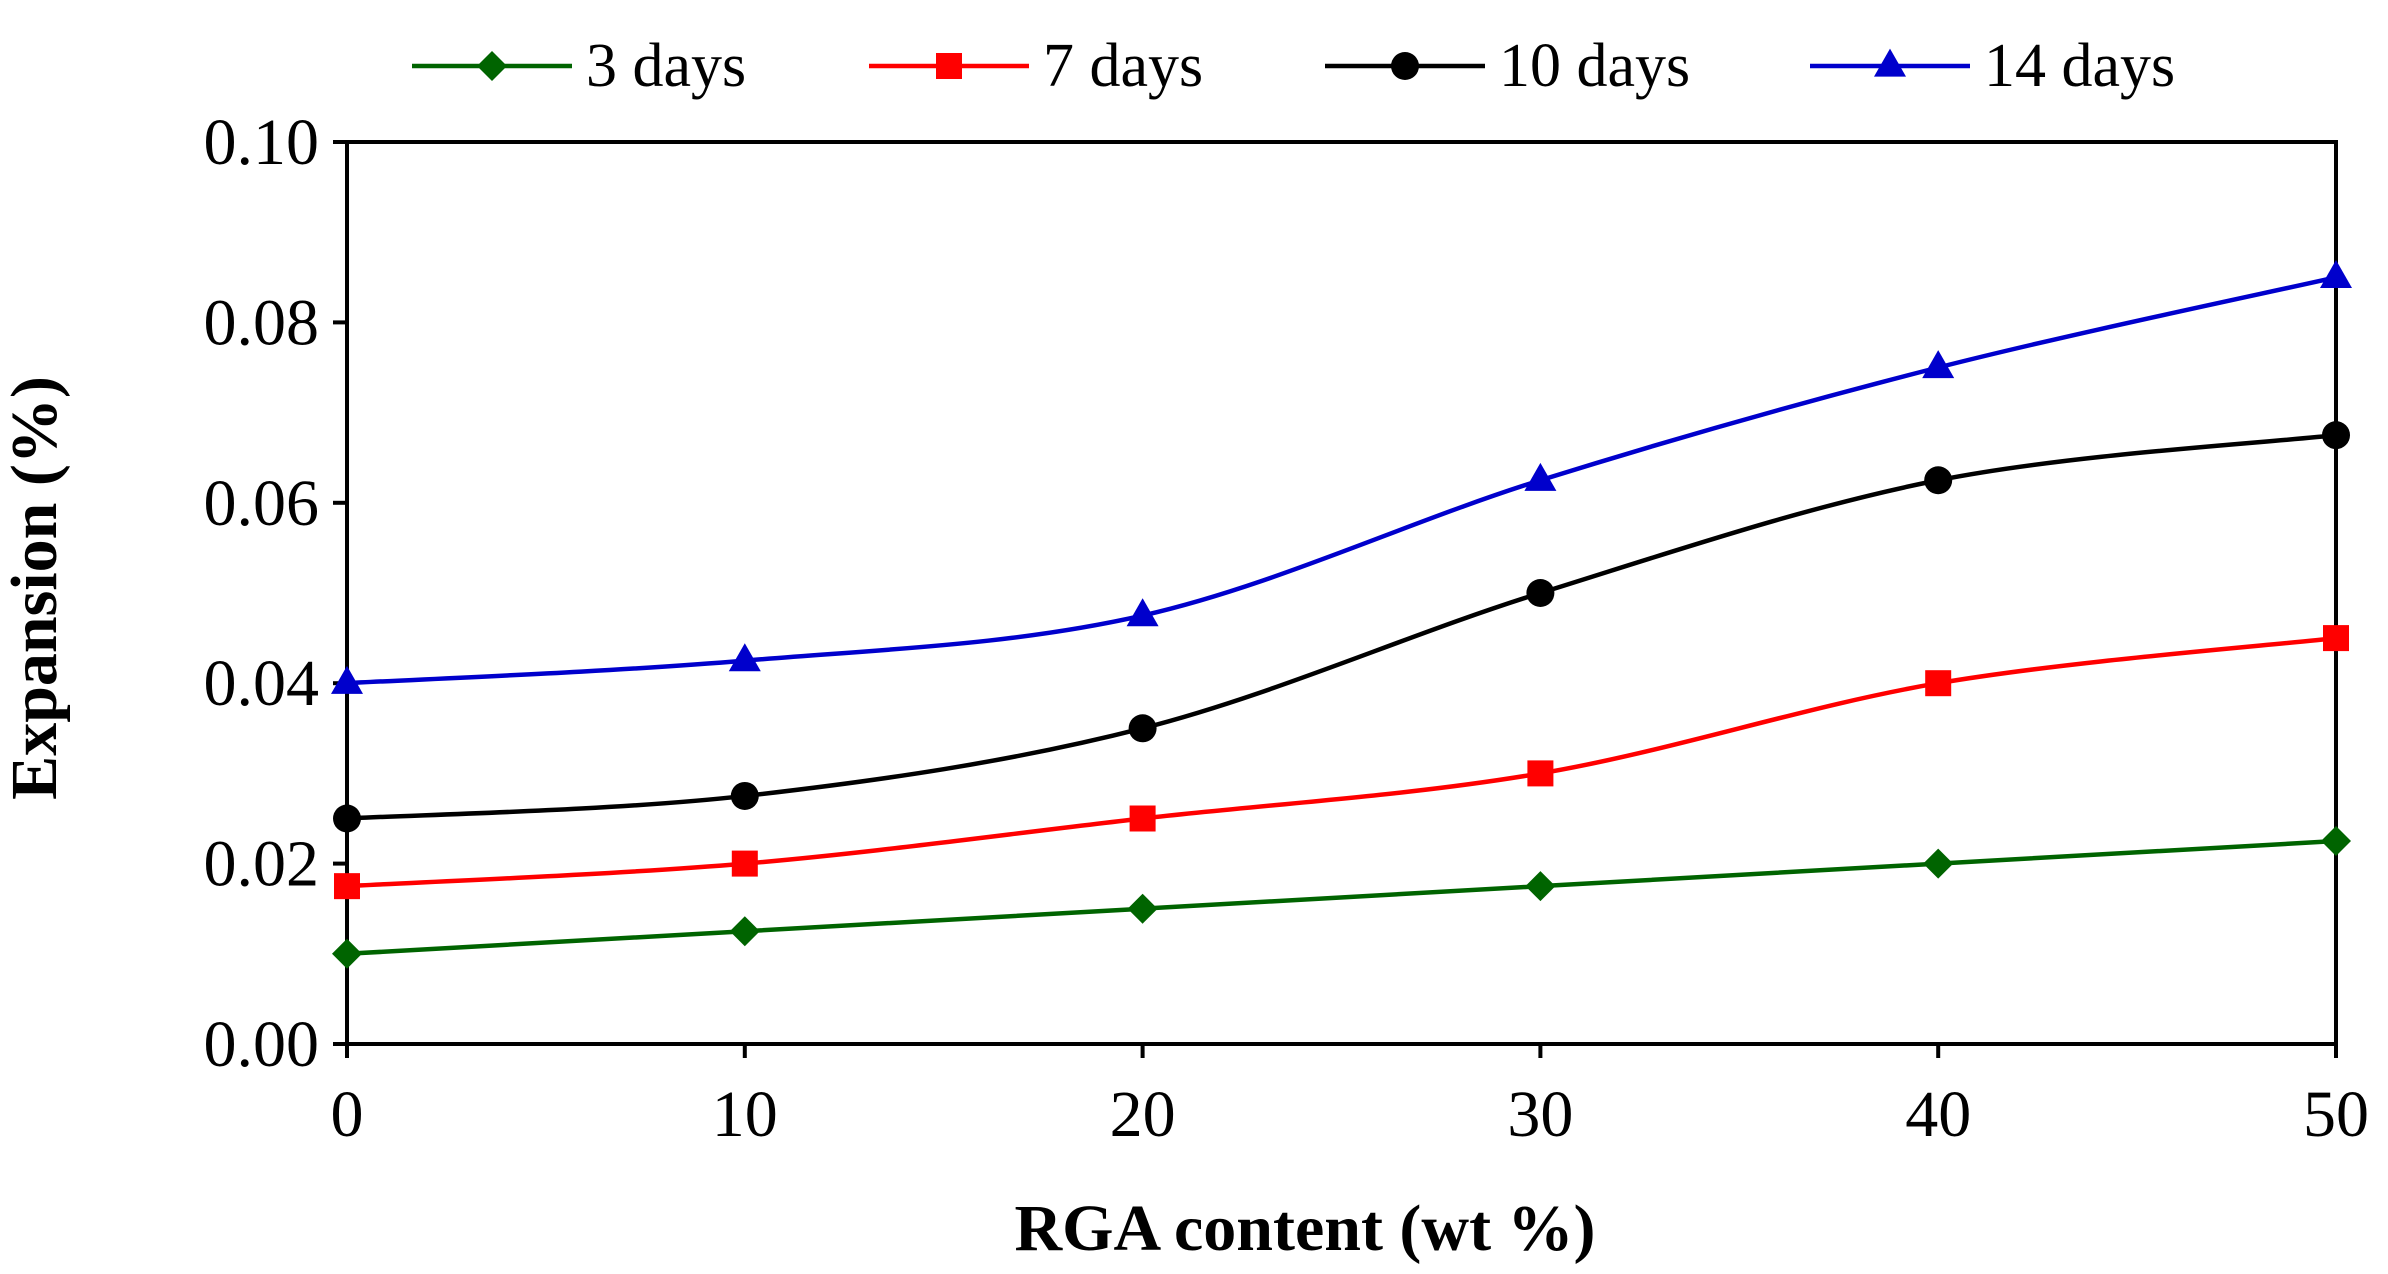 The height and width of the screenshot is (1274, 2388). I want to click on x-tick-label: 0, so click(347, 1114).